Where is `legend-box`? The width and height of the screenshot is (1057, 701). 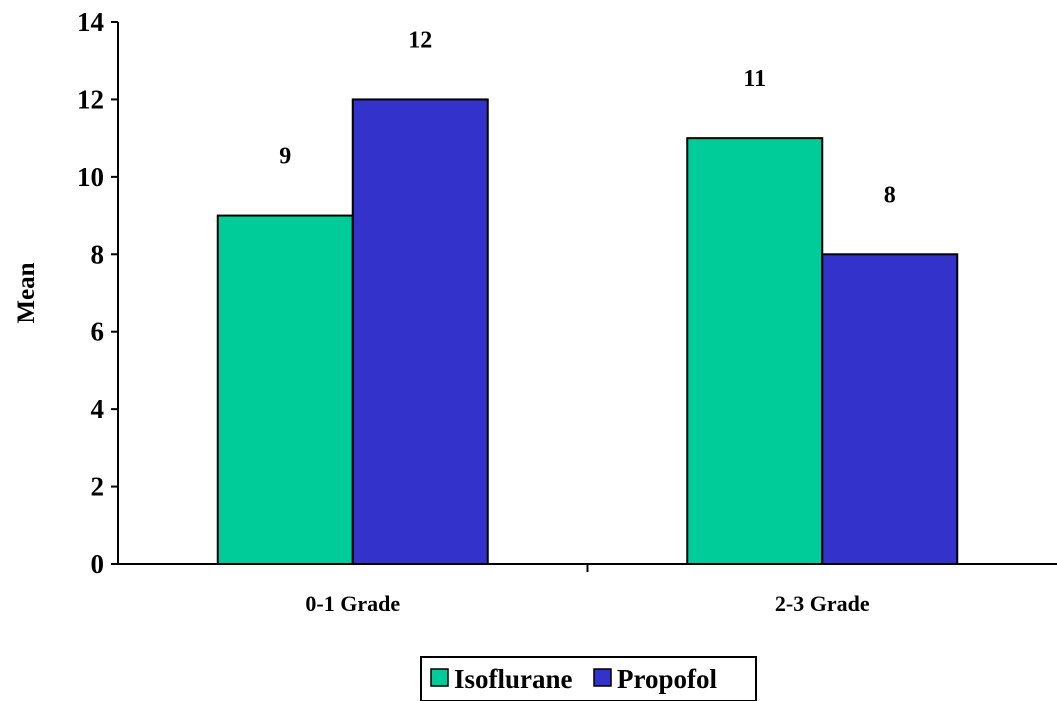
legend-box is located at coordinates (588, 678).